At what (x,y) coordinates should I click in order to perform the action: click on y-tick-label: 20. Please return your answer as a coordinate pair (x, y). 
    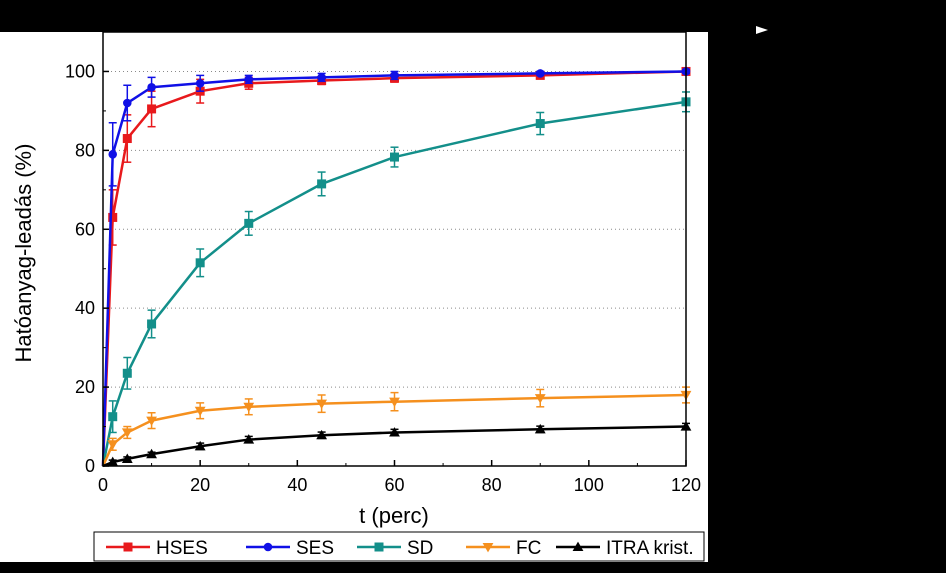
    Looking at the image, I should click on (85, 387).